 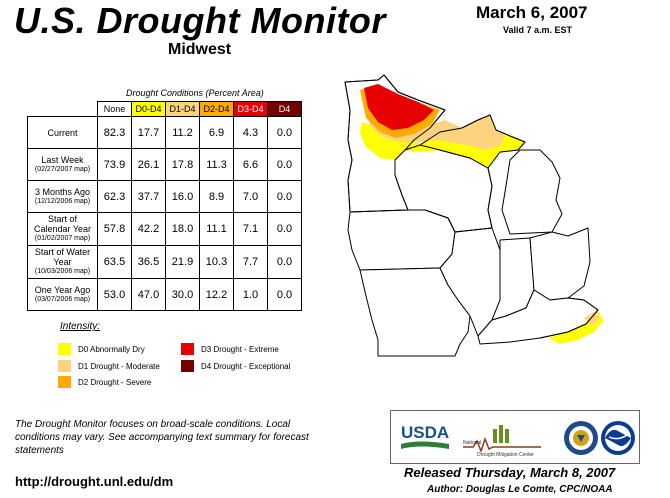 I want to click on table-cell: 82.3, so click(x=114, y=132).